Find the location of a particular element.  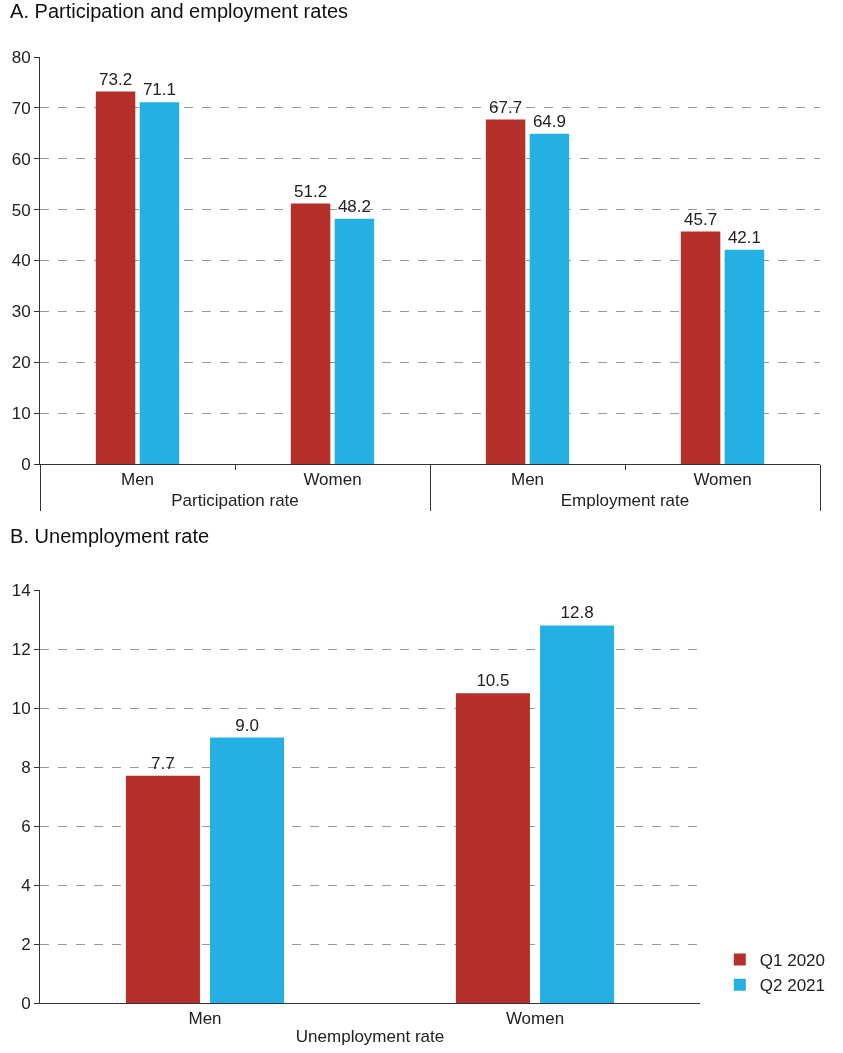

data-label: 71.1 is located at coordinates (159, 90).